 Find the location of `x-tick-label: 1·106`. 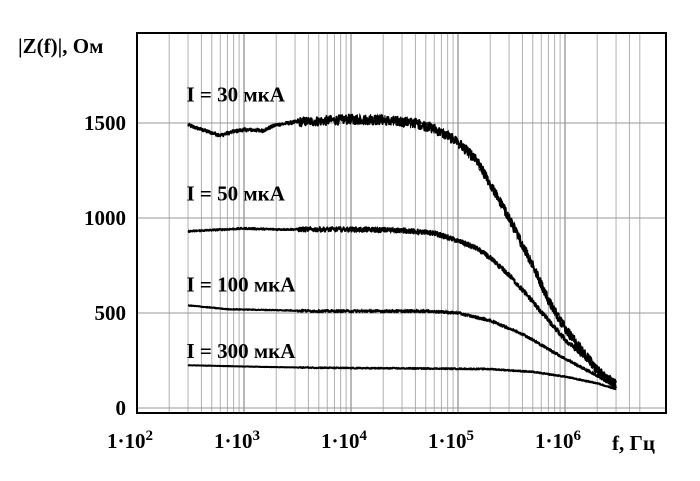

x-tick-label: 1·106 is located at coordinates (558, 440).